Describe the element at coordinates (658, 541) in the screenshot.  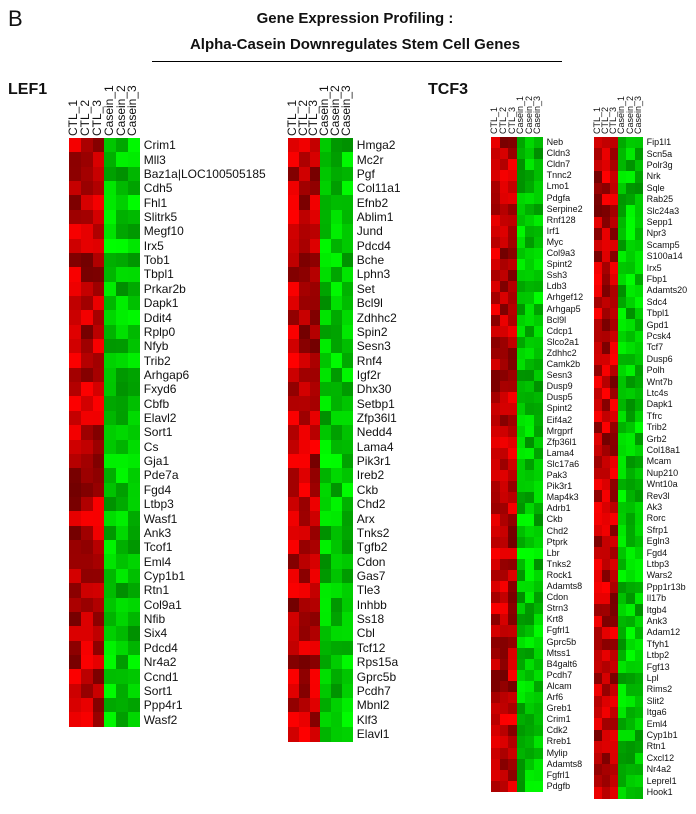
I see `gene-label: Egln3` at that location.